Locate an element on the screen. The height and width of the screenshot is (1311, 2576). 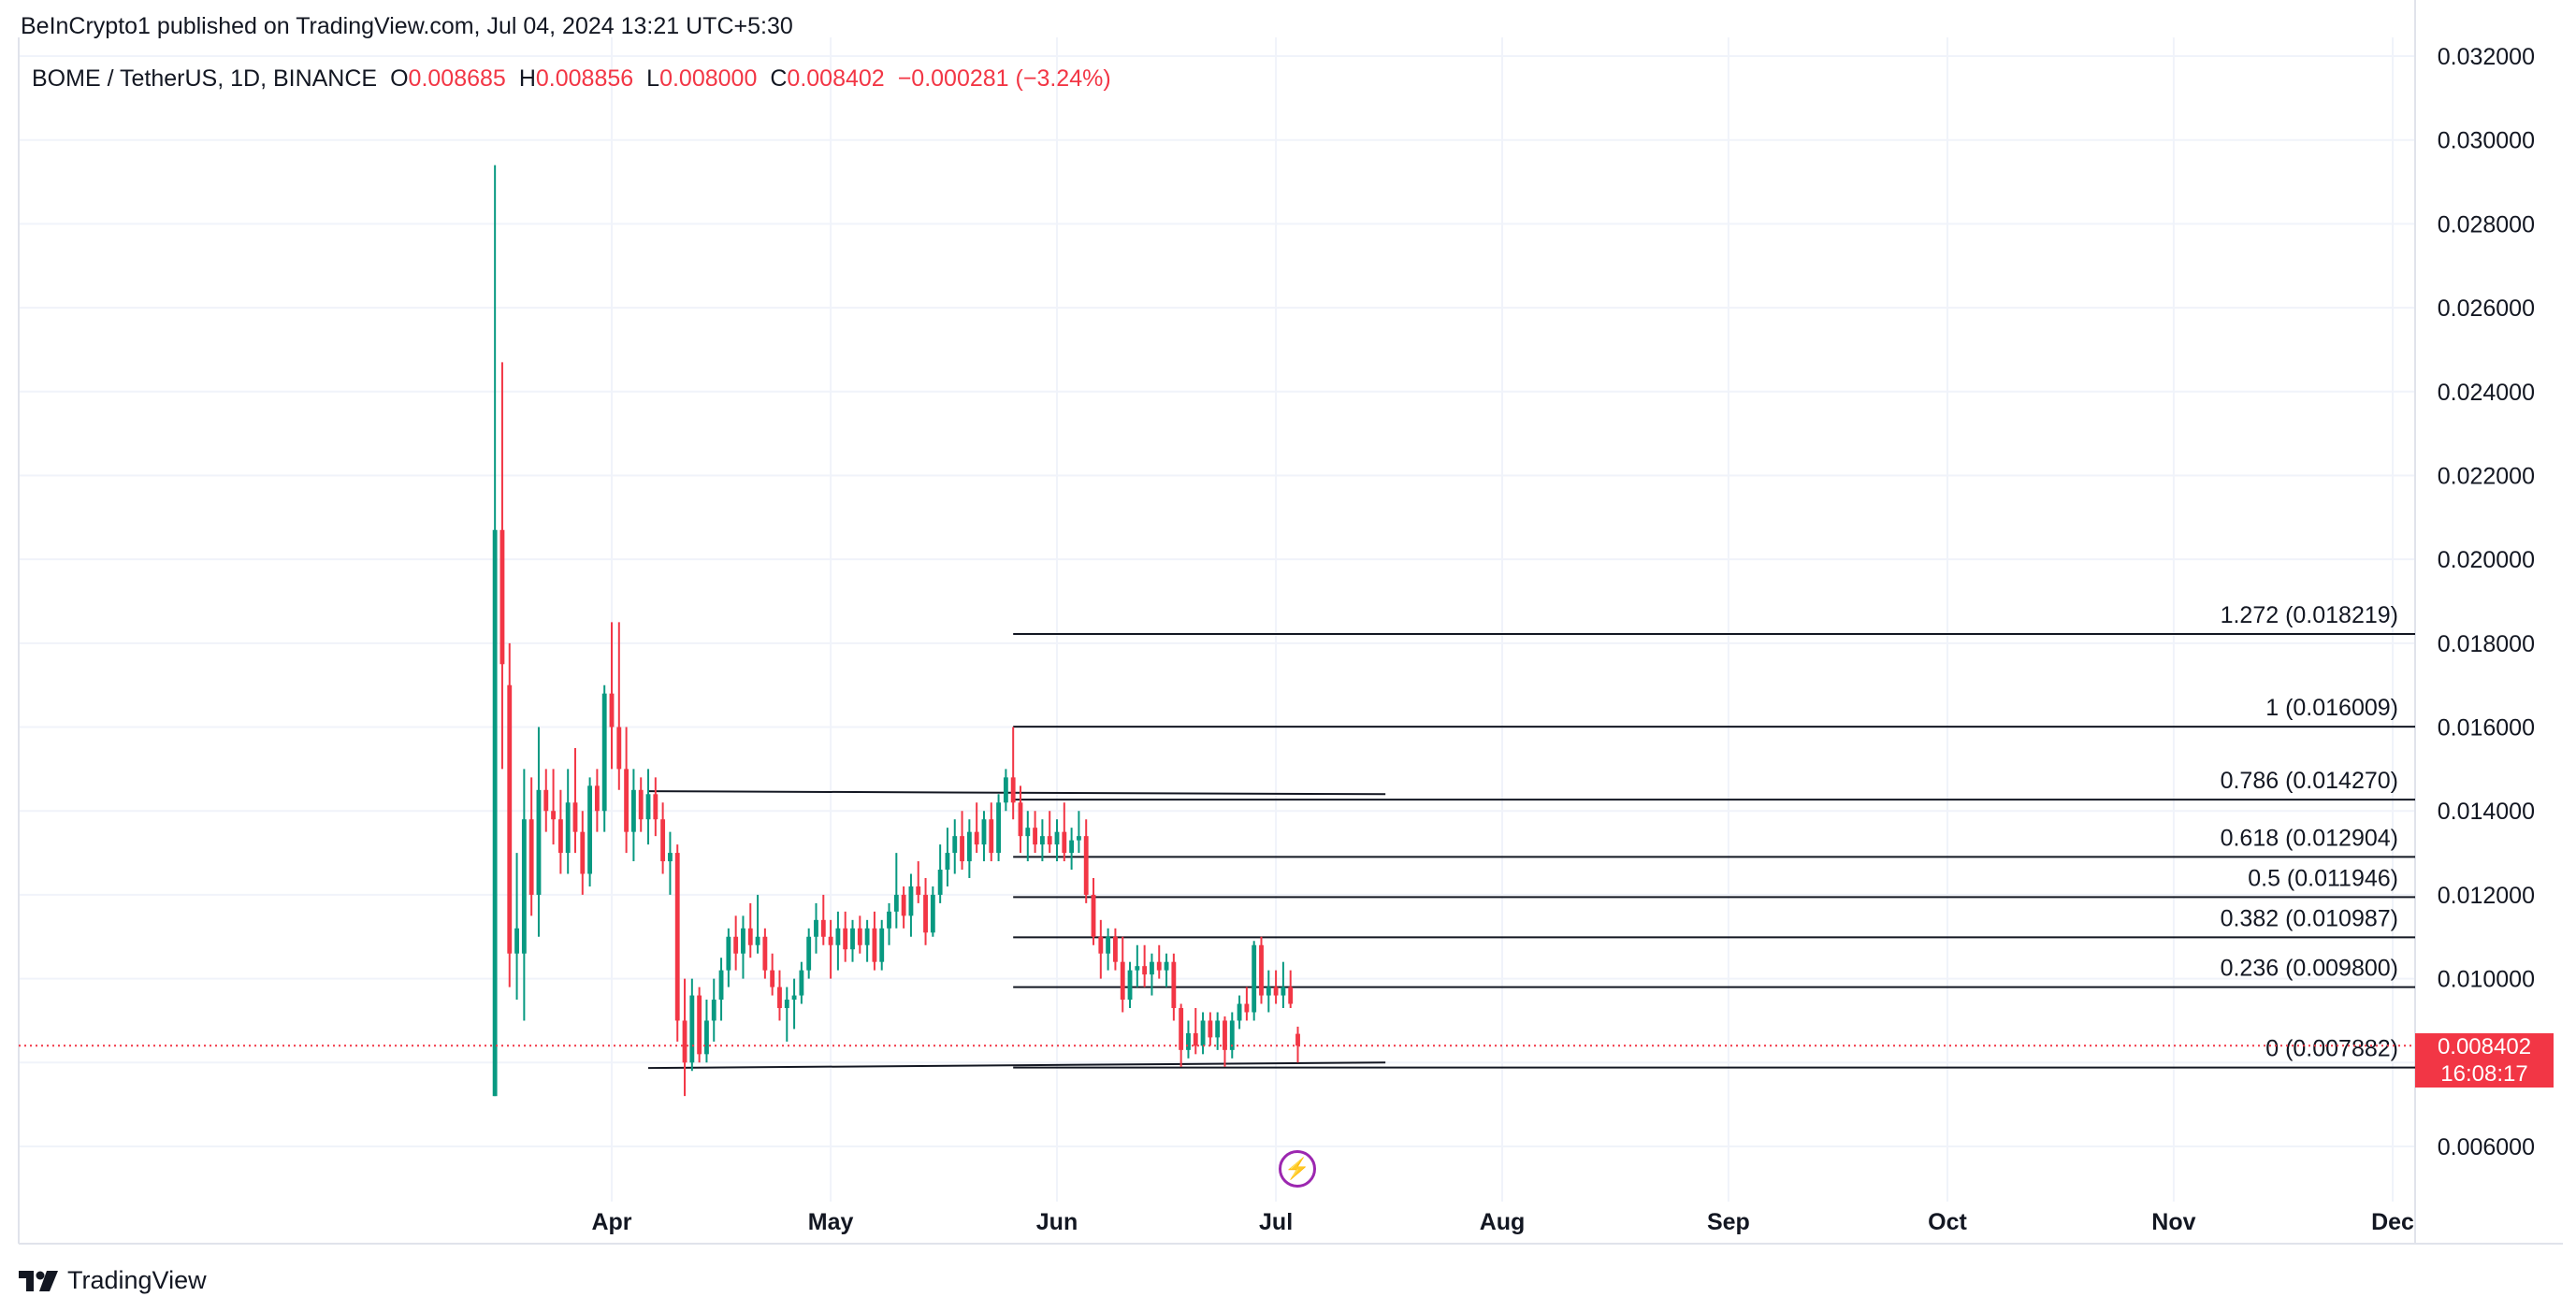
y-tick-label: 0.024000 is located at coordinates (2486, 393).